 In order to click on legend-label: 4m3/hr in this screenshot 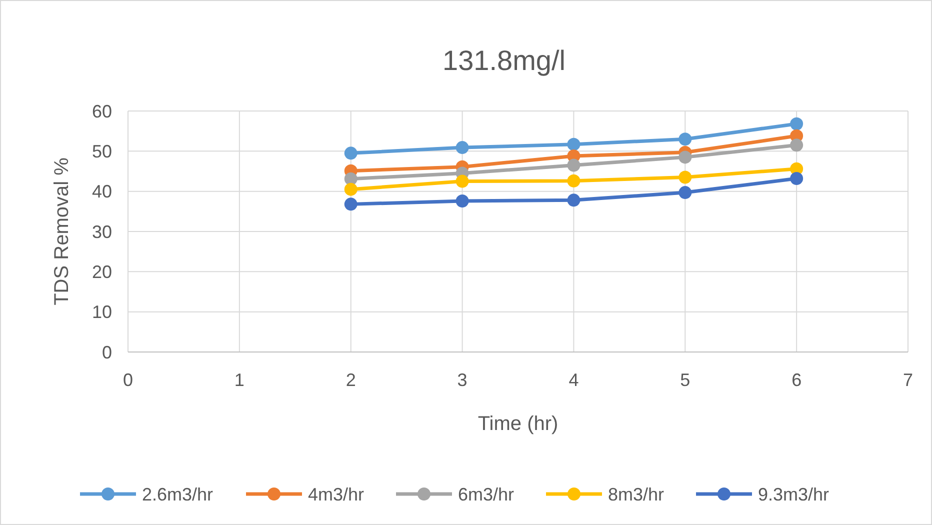, I will do `click(336, 494)`.